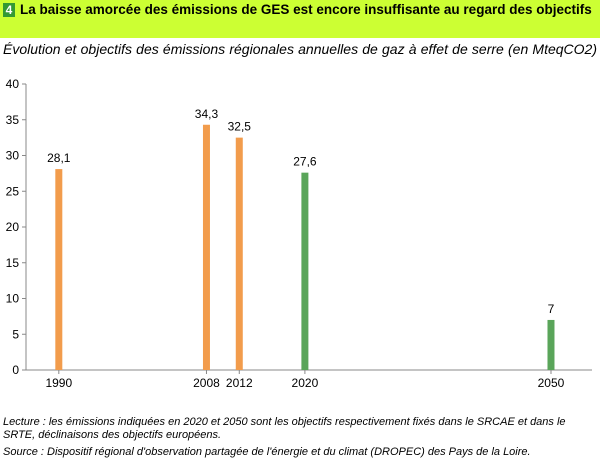 The width and height of the screenshot is (600, 461). I want to click on x-tick-label-2008: 2008, so click(206, 383).